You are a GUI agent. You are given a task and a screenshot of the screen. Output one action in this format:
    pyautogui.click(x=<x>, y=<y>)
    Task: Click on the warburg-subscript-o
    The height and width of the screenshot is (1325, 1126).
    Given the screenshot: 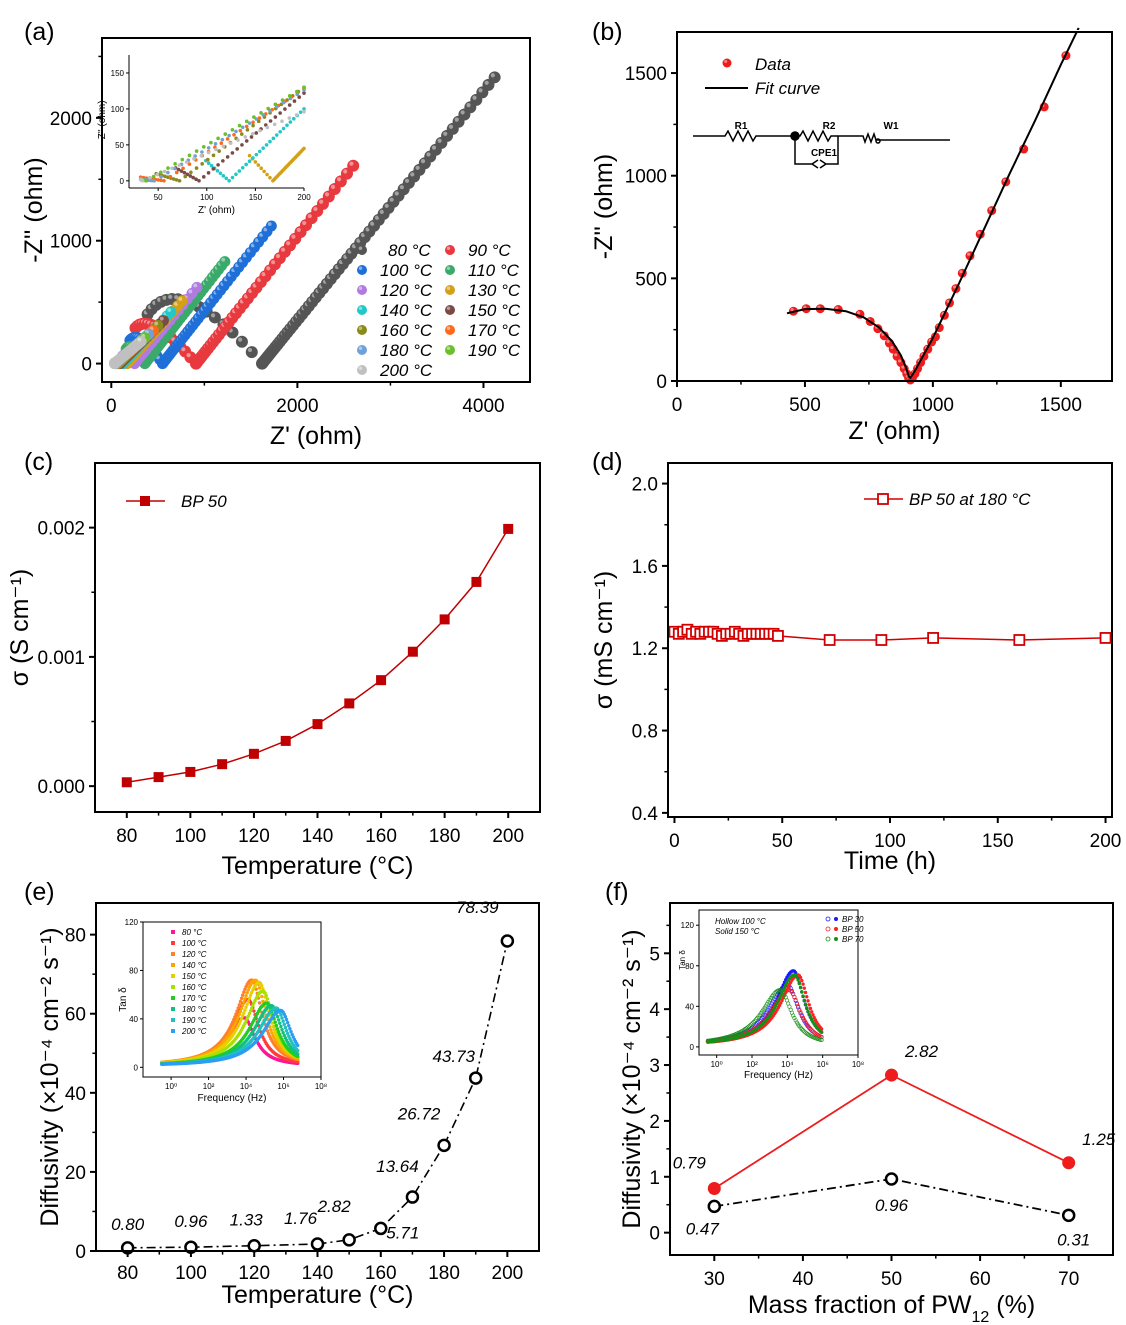 What is the action you would take?
    pyautogui.click(x=878, y=141)
    